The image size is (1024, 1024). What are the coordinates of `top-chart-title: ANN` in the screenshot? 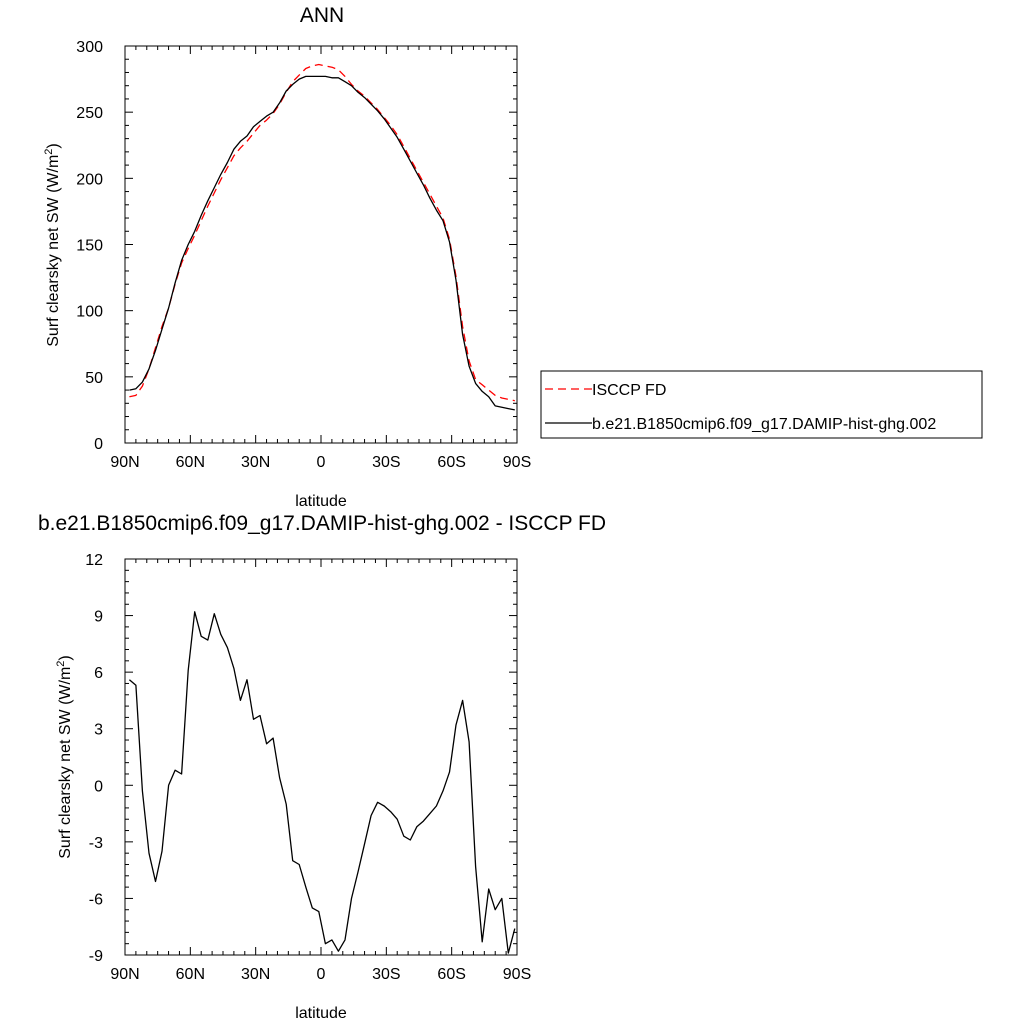 It's located at (322, 15).